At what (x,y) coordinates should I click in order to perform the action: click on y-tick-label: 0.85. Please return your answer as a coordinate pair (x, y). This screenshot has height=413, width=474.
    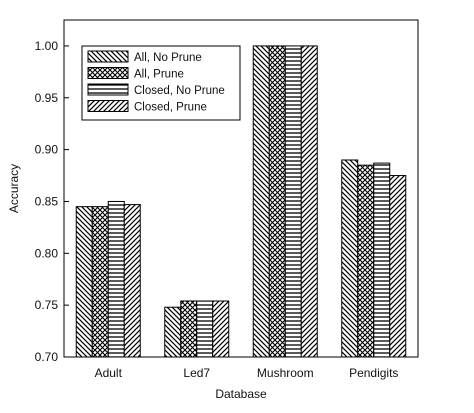
    Looking at the image, I should click on (47, 201).